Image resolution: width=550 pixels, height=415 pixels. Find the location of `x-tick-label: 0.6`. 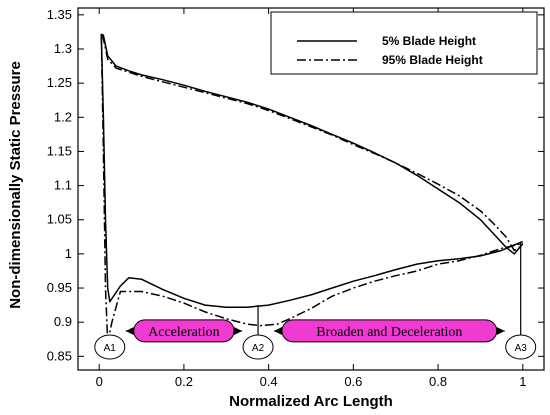

x-tick-label: 0.6 is located at coordinates (353, 381).